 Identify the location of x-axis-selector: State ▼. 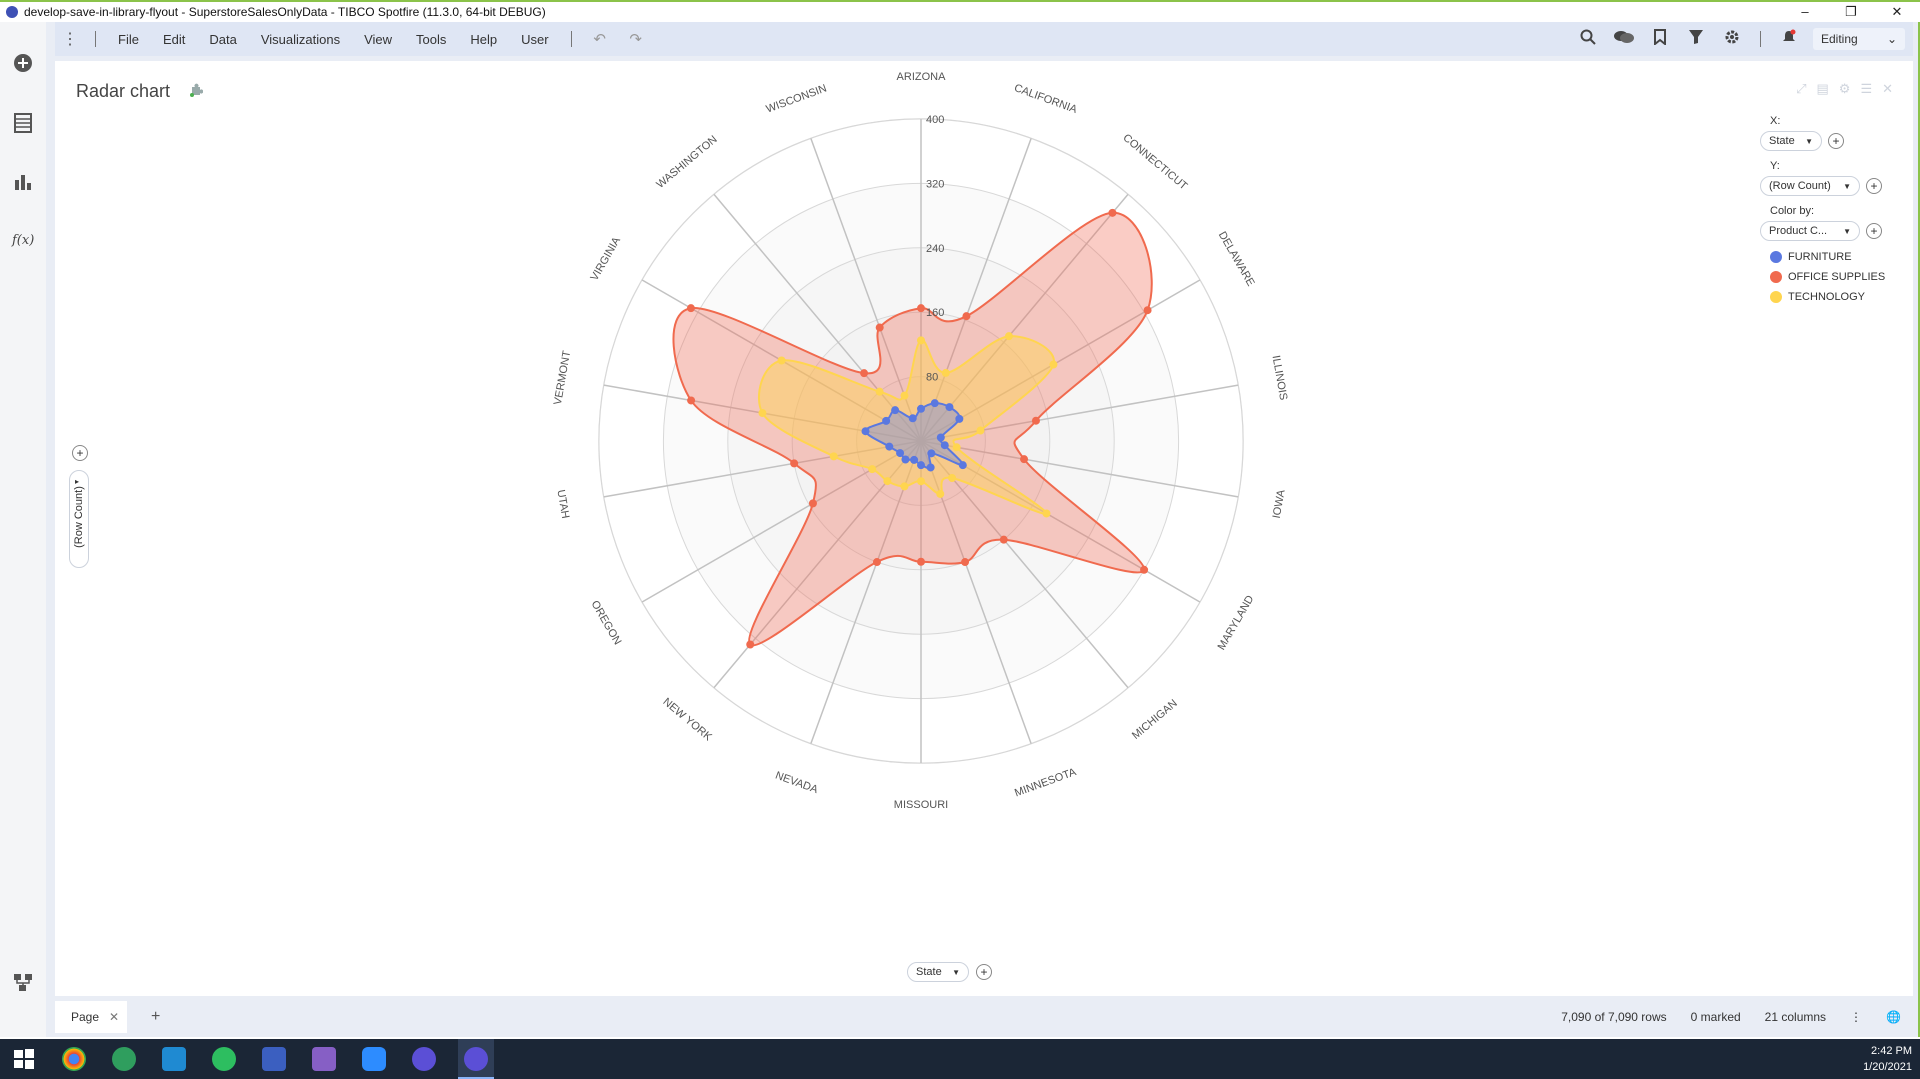
(1791, 141).